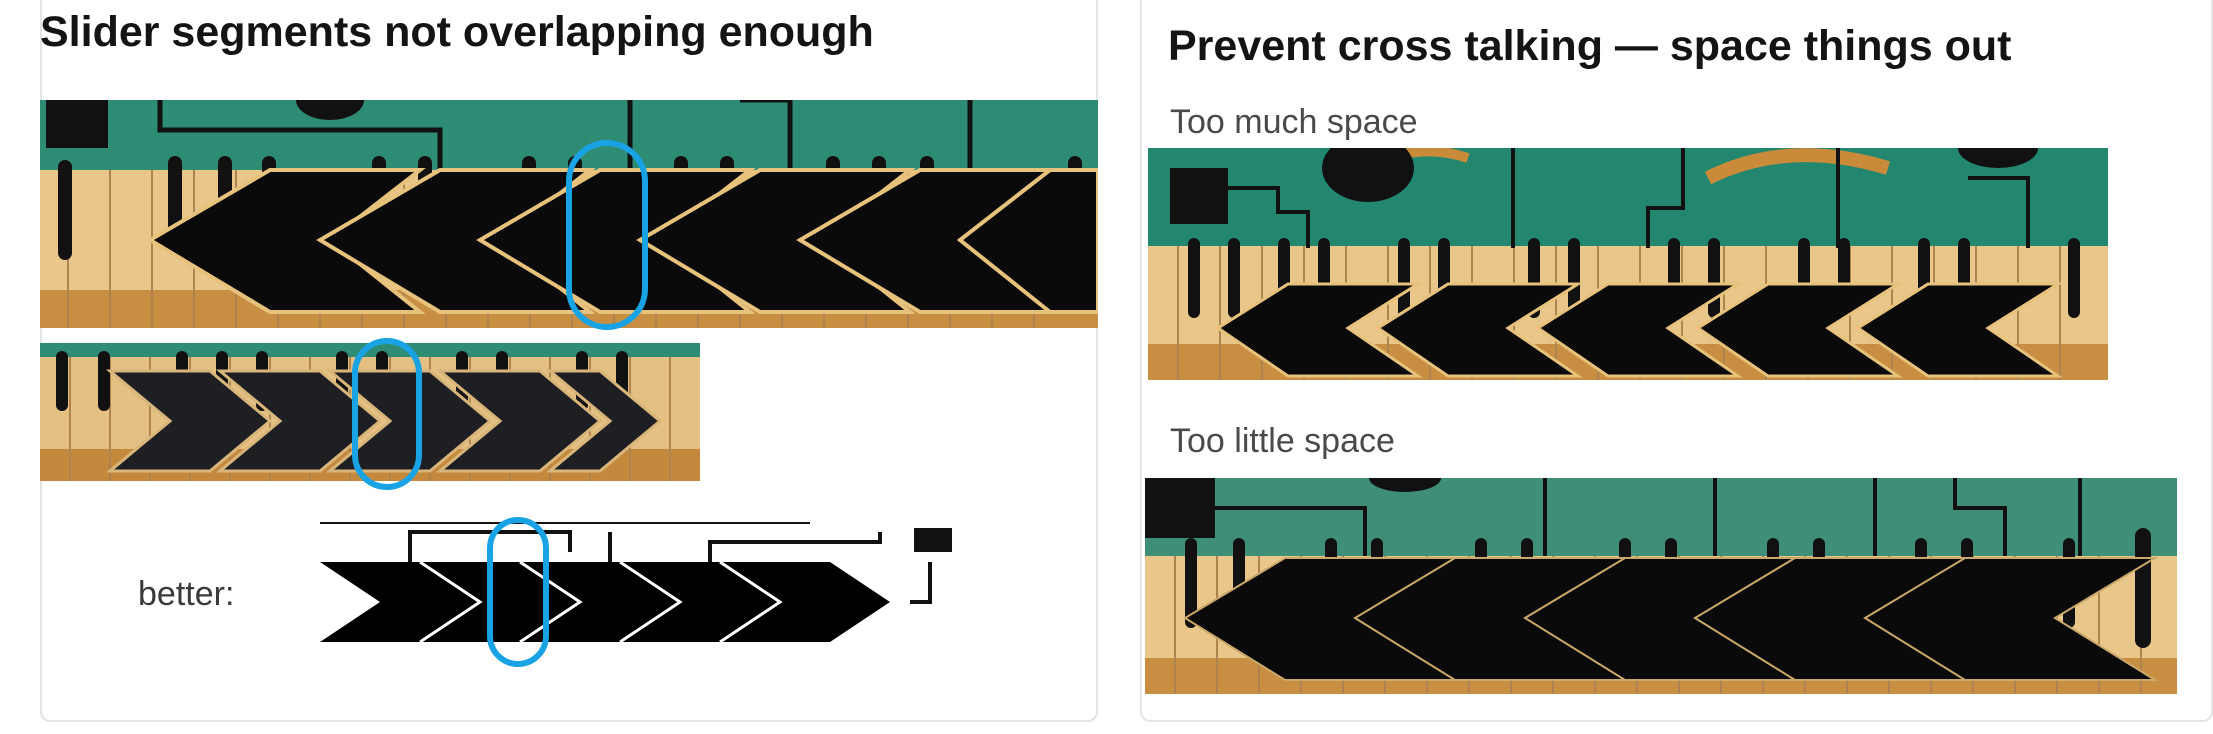 This screenshot has height=734, width=2213. Describe the element at coordinates (330, 110) in the screenshot. I see `dark-blob` at that location.